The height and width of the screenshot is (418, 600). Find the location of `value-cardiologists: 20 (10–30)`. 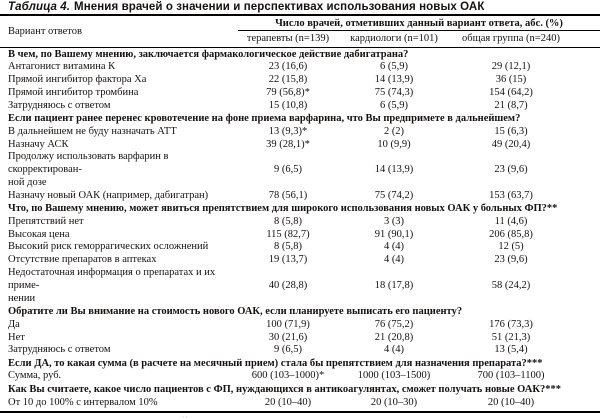

value-cardiologists: 20 (10–30) is located at coordinates (394, 405).